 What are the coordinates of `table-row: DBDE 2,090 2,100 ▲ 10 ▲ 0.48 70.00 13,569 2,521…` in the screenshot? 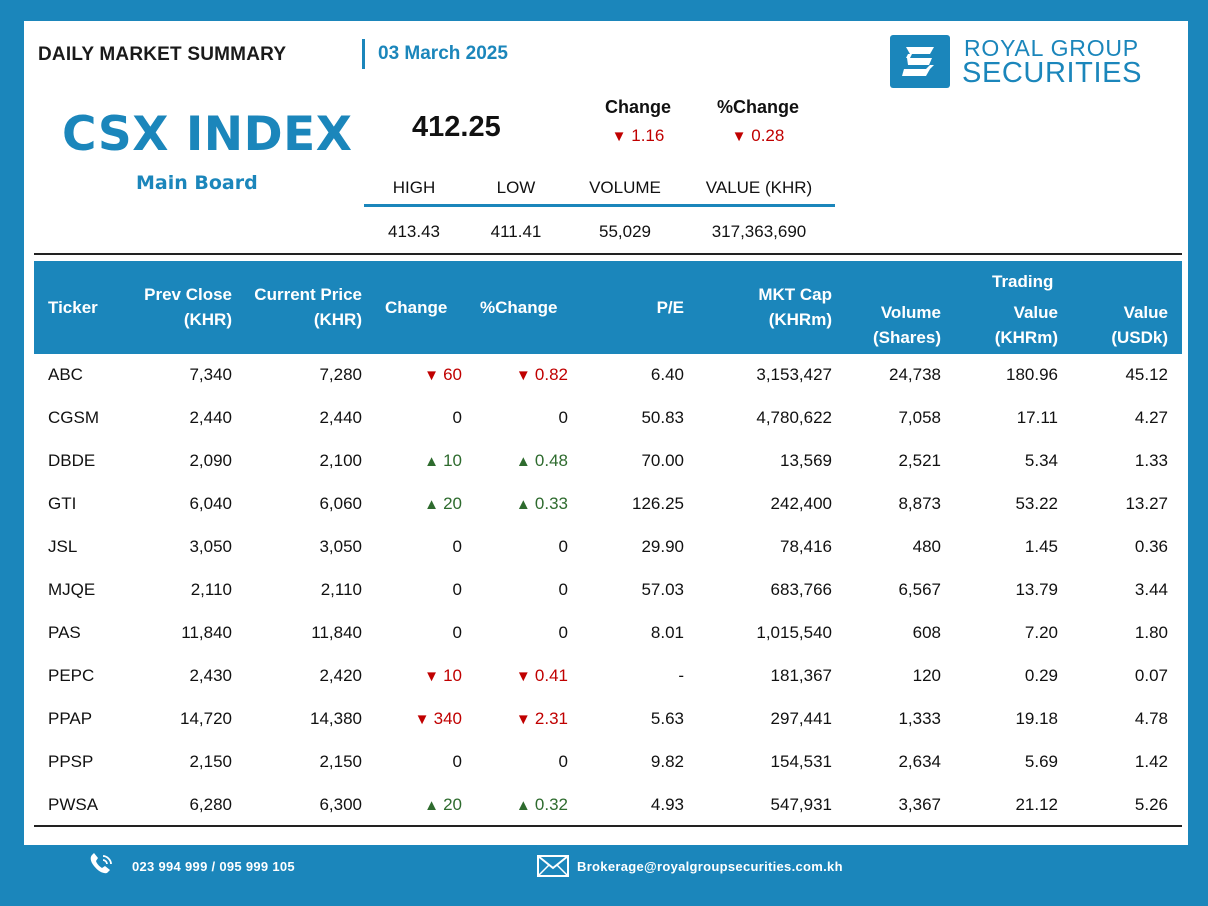 It's located at (608, 461).